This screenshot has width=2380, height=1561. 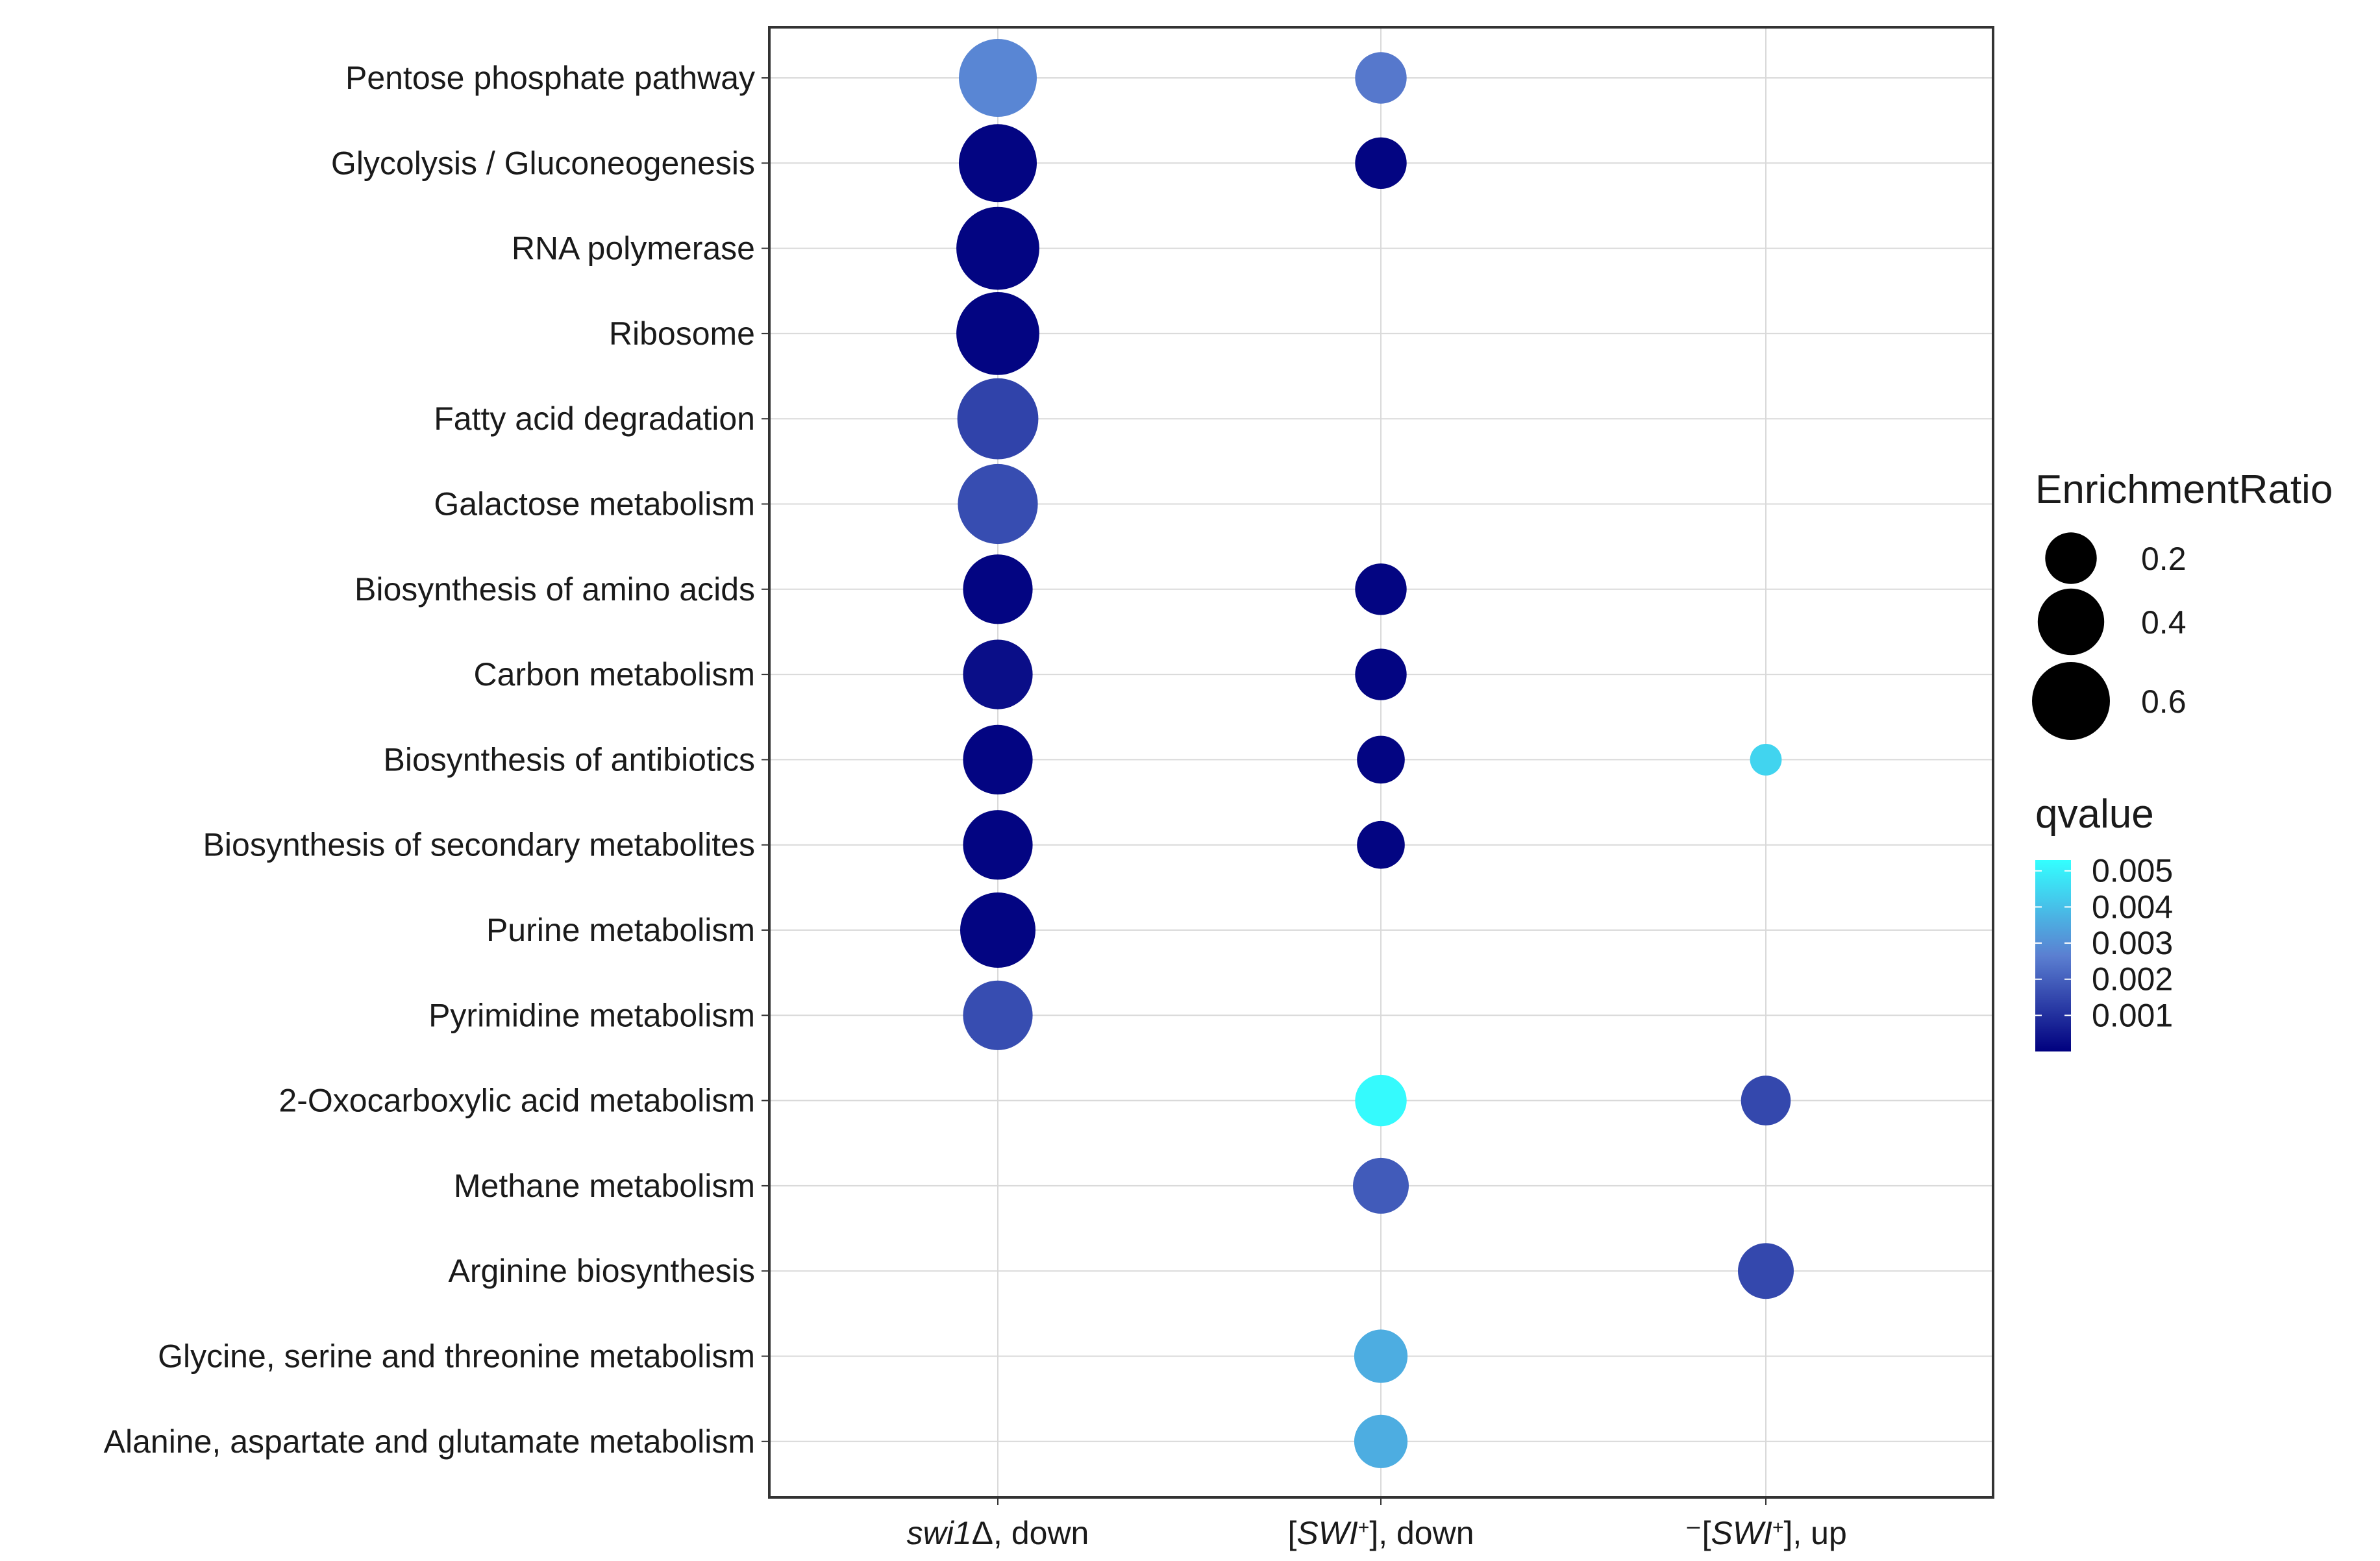 I want to click on y-tick-label: Methane metabolism, so click(x=604, y=1186).